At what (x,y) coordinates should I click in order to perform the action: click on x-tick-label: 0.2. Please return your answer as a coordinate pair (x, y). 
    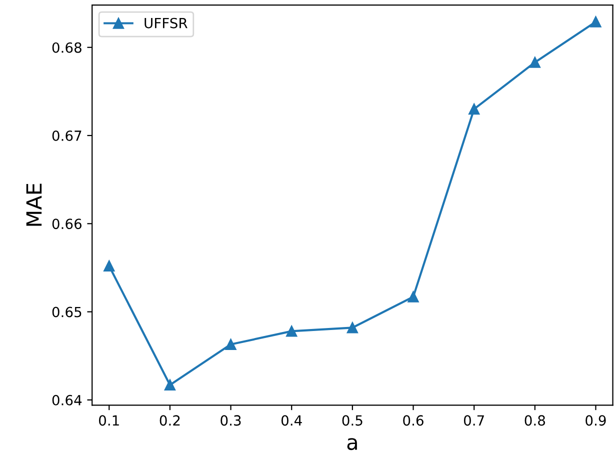
    Looking at the image, I should click on (170, 420).